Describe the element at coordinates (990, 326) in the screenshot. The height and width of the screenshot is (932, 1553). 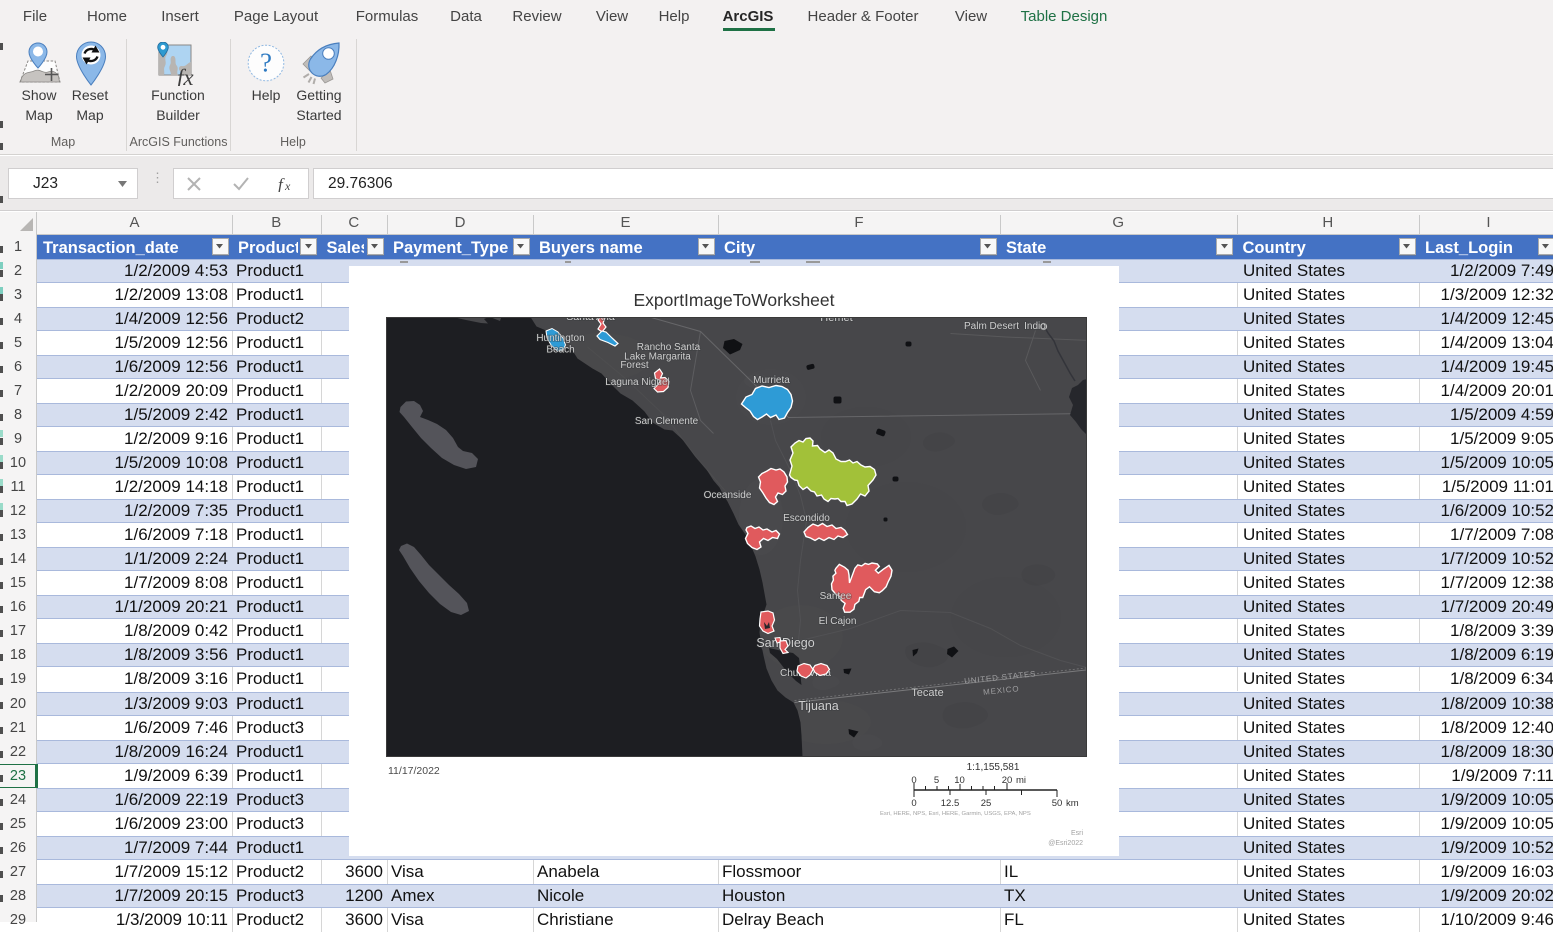
I see `svg-text: Palm Desert` at that location.